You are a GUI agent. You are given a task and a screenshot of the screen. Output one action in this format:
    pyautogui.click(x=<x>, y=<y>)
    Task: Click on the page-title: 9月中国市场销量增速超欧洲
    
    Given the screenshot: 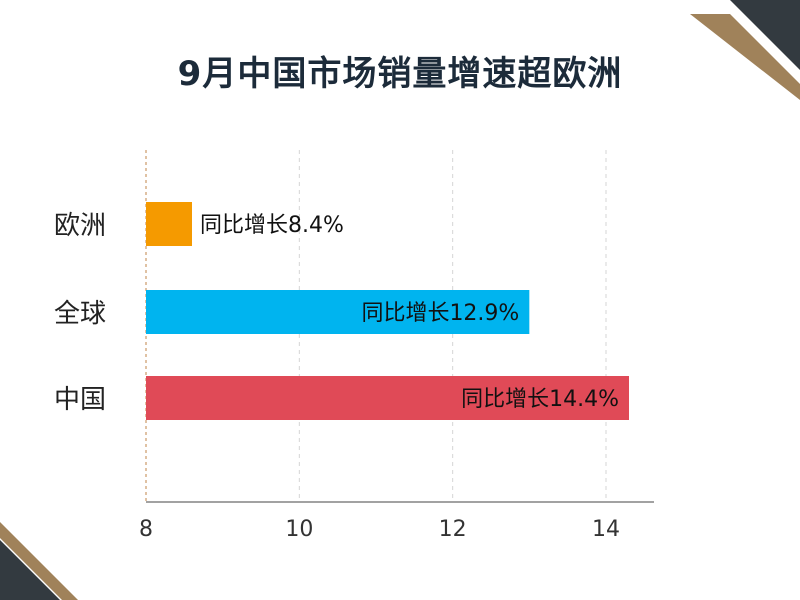 What is the action you would take?
    pyautogui.click(x=400, y=74)
    